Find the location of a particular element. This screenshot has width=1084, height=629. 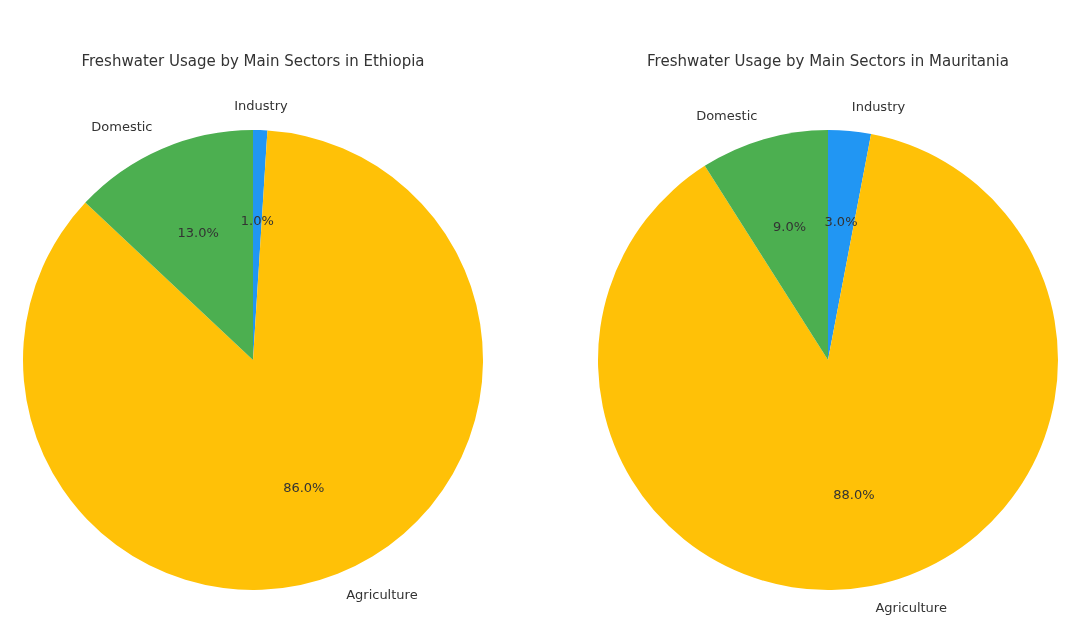

data-label: 86.0% is located at coordinates (304, 487).